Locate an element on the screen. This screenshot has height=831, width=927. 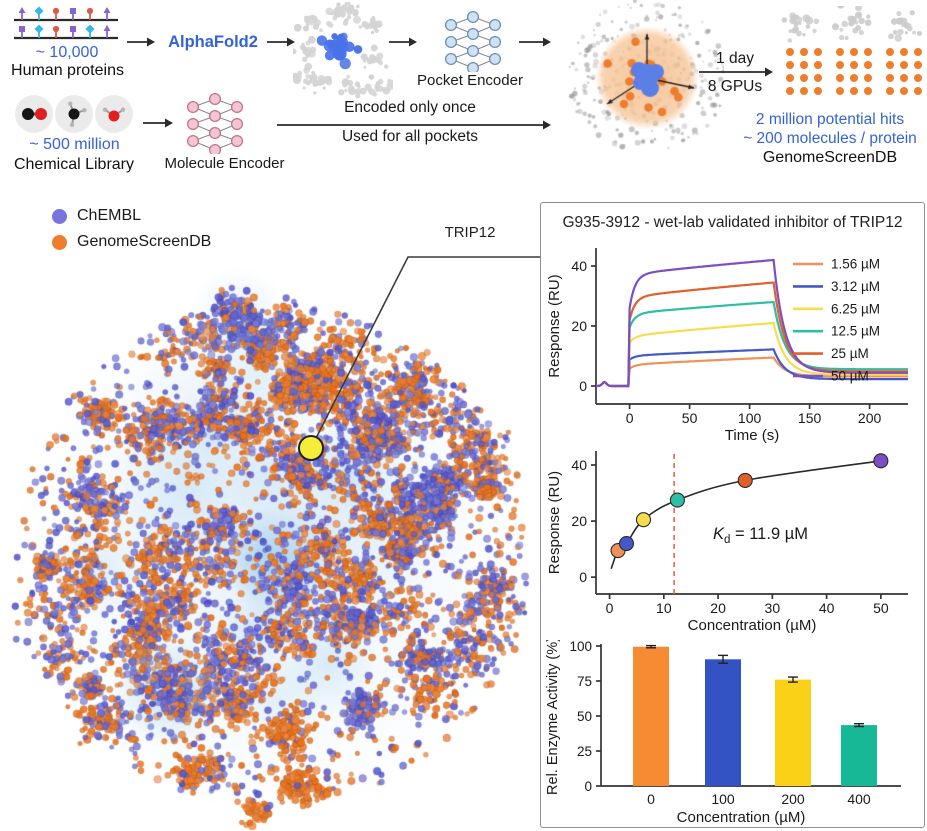
kd-annotation: Kd = 11.9 µM is located at coordinates (760, 535).